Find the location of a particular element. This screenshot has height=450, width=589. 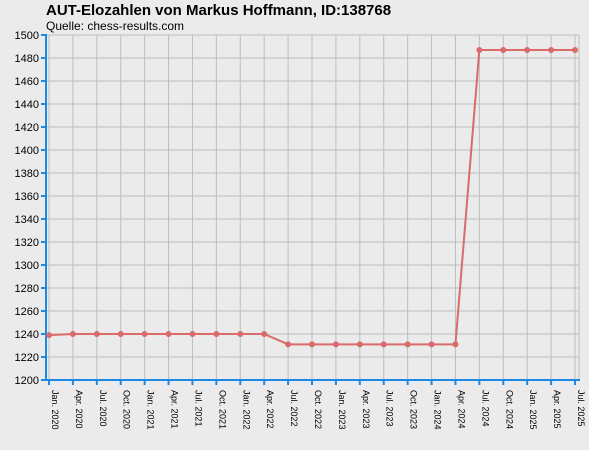

x-tick-label: Jul. 2024 is located at coordinates (485, 408).